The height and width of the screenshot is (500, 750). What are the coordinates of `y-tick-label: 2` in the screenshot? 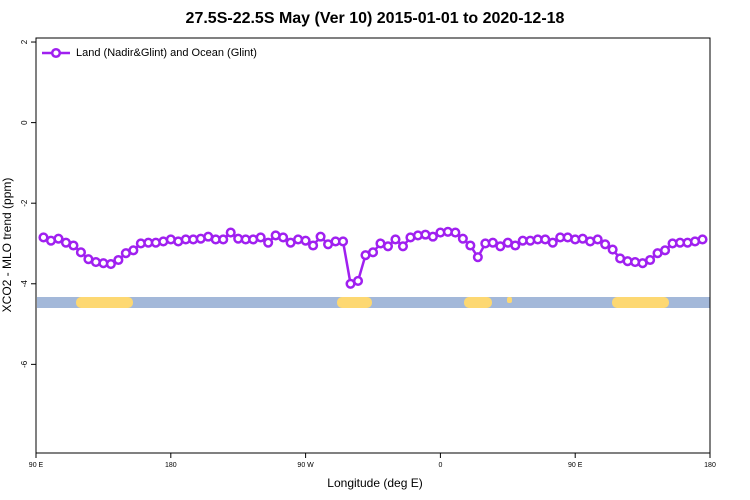 It's located at (24, 41).